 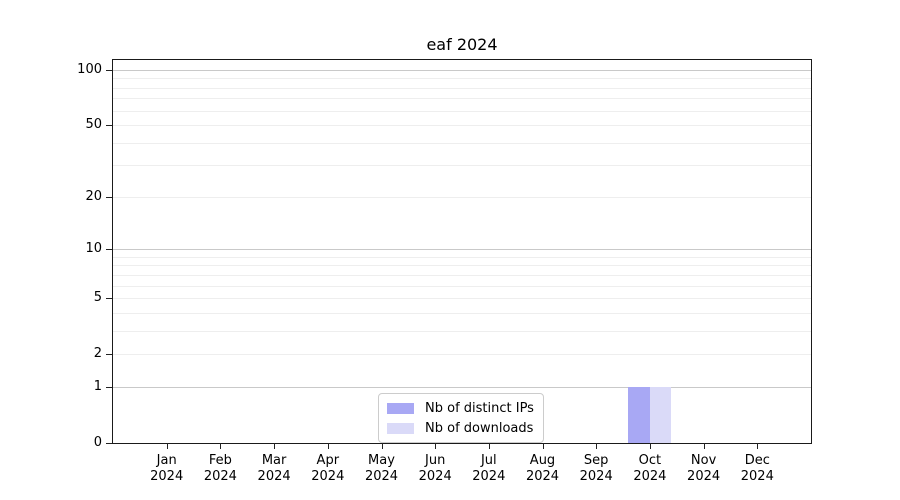 I want to click on y-tick-label: 50, so click(x=93, y=124).